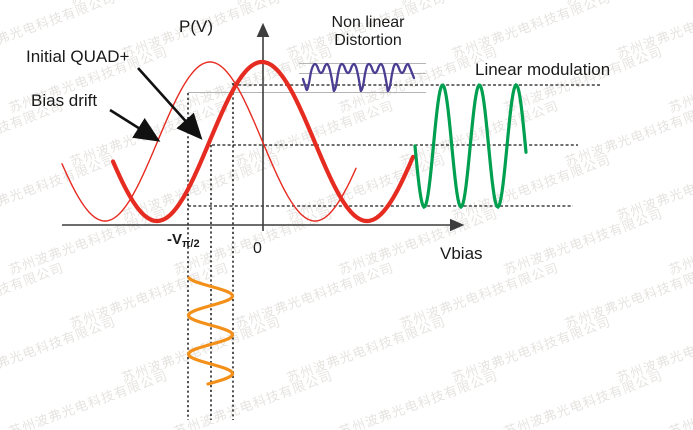 The image size is (693, 430). What do you see at coordinates (191, 244) in the screenshot?
I see `bias-voltage-label-subscript: π/2` at bounding box center [191, 244].